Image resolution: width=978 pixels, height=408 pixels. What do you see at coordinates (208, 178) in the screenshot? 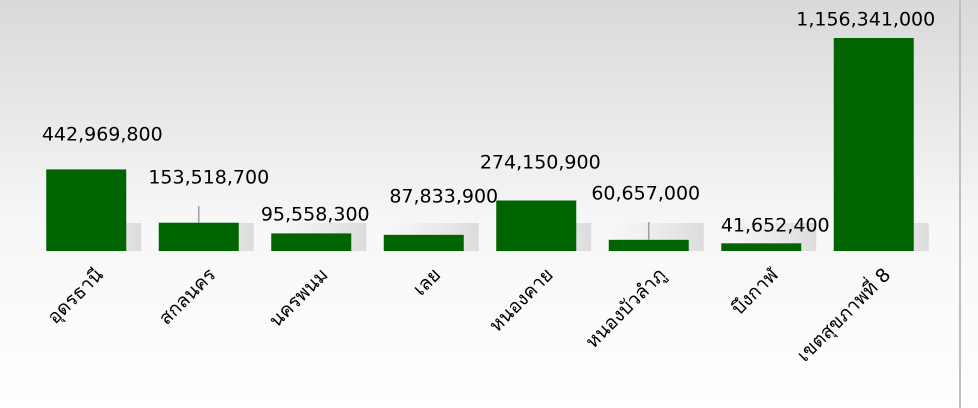
I see `data-label: 153,518,700` at bounding box center [208, 178].